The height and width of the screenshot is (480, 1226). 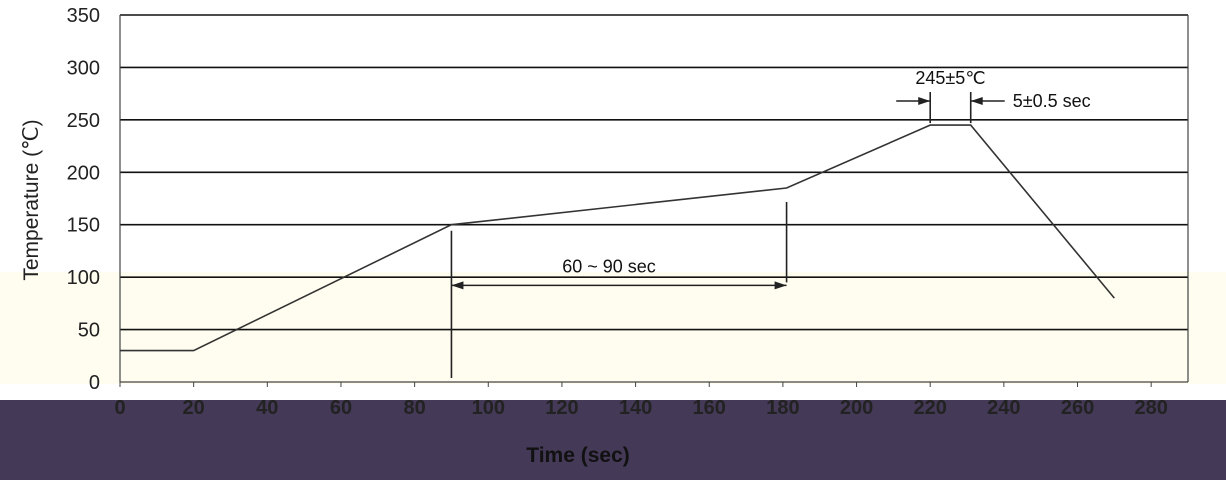 What do you see at coordinates (119, 408) in the screenshot?
I see `x-tick-label: 0` at bounding box center [119, 408].